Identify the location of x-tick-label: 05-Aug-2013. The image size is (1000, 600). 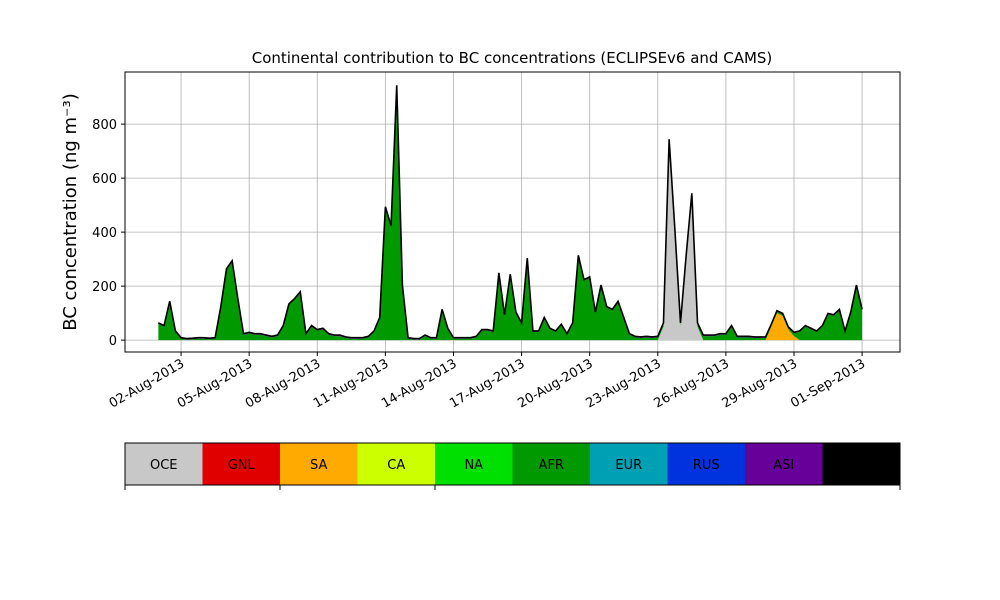
(215, 383).